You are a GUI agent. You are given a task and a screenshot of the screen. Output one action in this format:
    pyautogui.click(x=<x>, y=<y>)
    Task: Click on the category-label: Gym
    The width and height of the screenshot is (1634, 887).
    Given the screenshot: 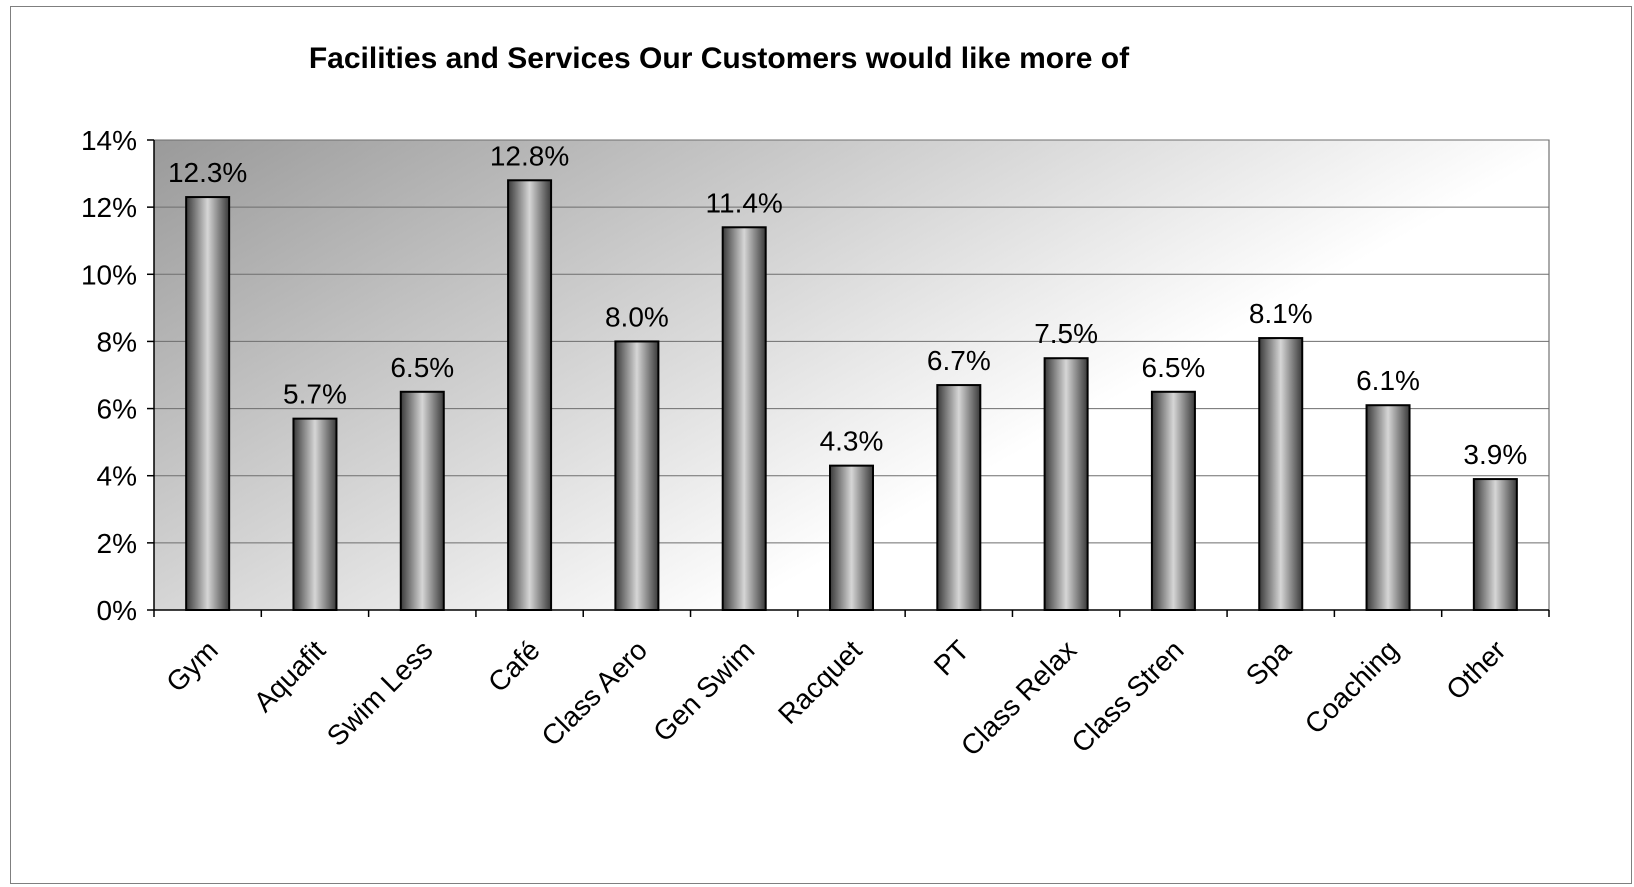 What is the action you would take?
    pyautogui.click(x=192, y=666)
    